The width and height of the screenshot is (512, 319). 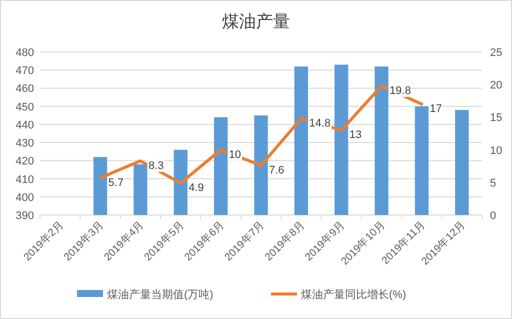 I want to click on legend-label: 煤油产量同比增长(%), so click(x=353, y=294).